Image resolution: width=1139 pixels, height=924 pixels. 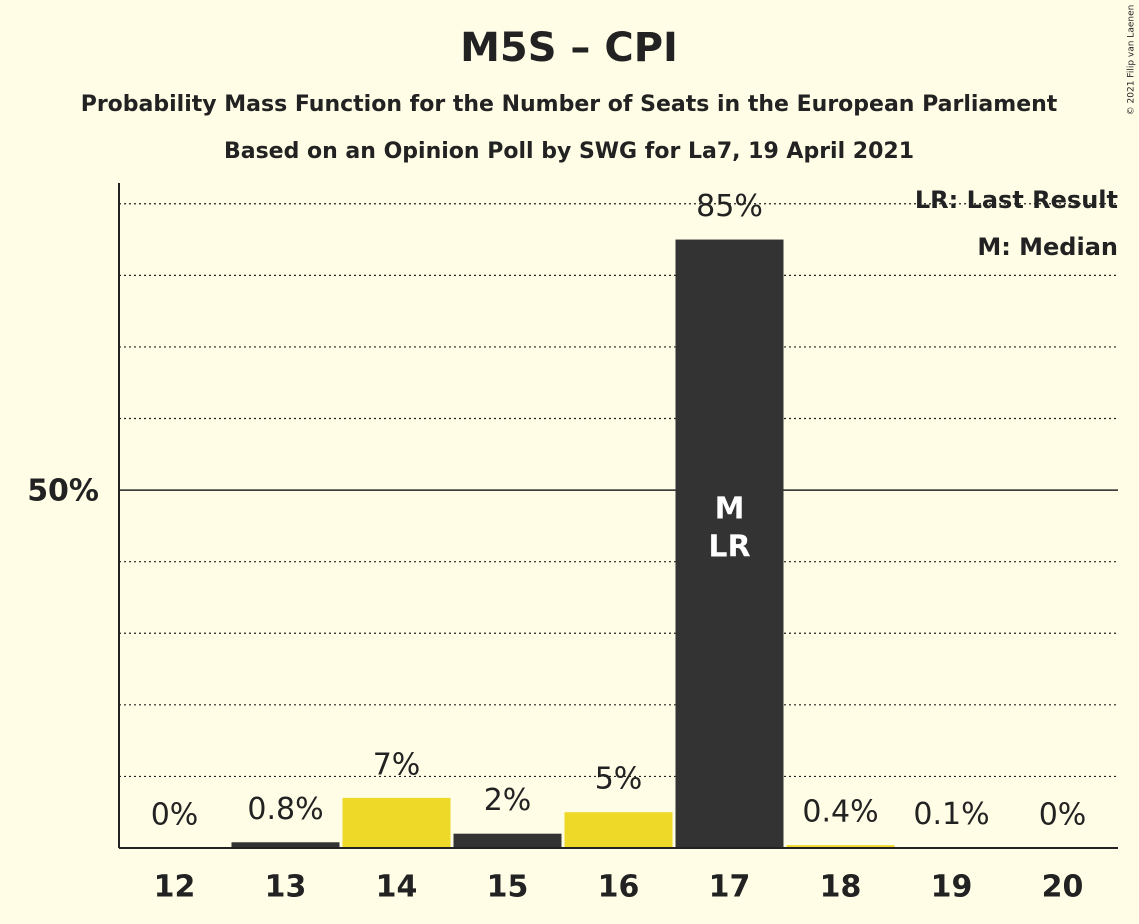 I want to click on copyright: © 2021 Filip van Laenen, so click(x=1132, y=60).